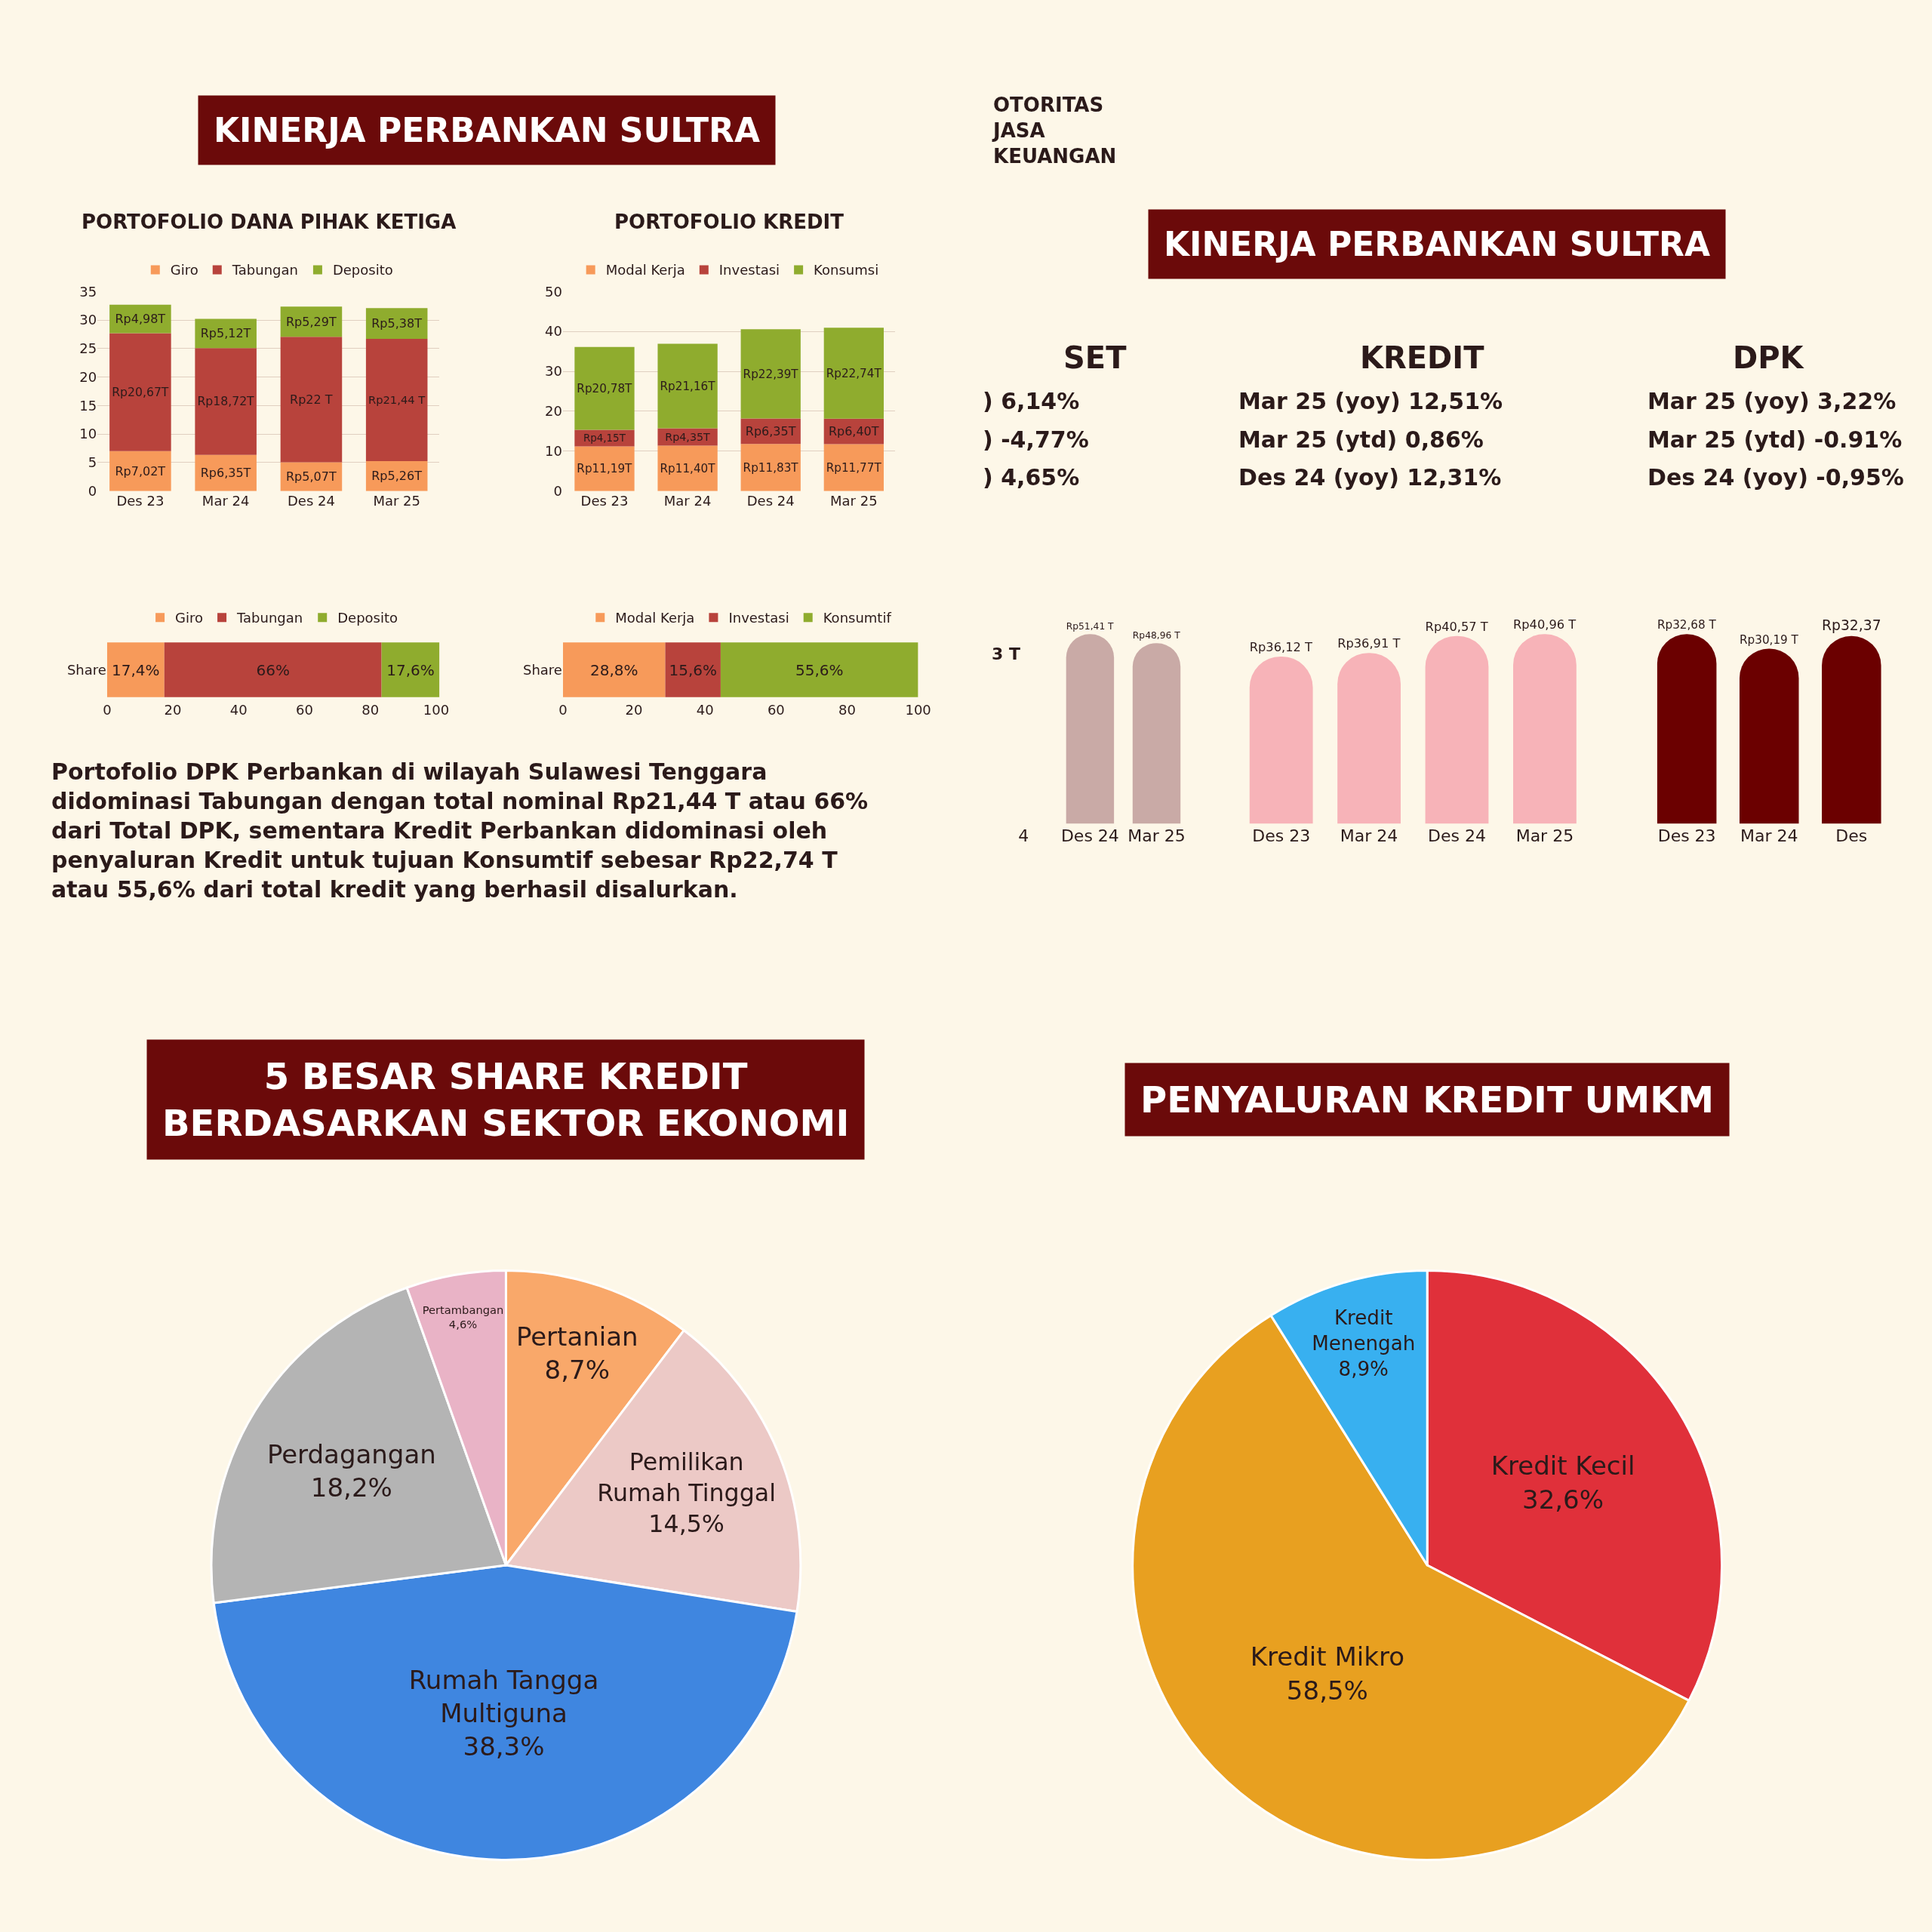 The width and height of the screenshot is (1932, 1932). What do you see at coordinates (351, 1487) in the screenshot?
I see `data-label: 18,2%` at bounding box center [351, 1487].